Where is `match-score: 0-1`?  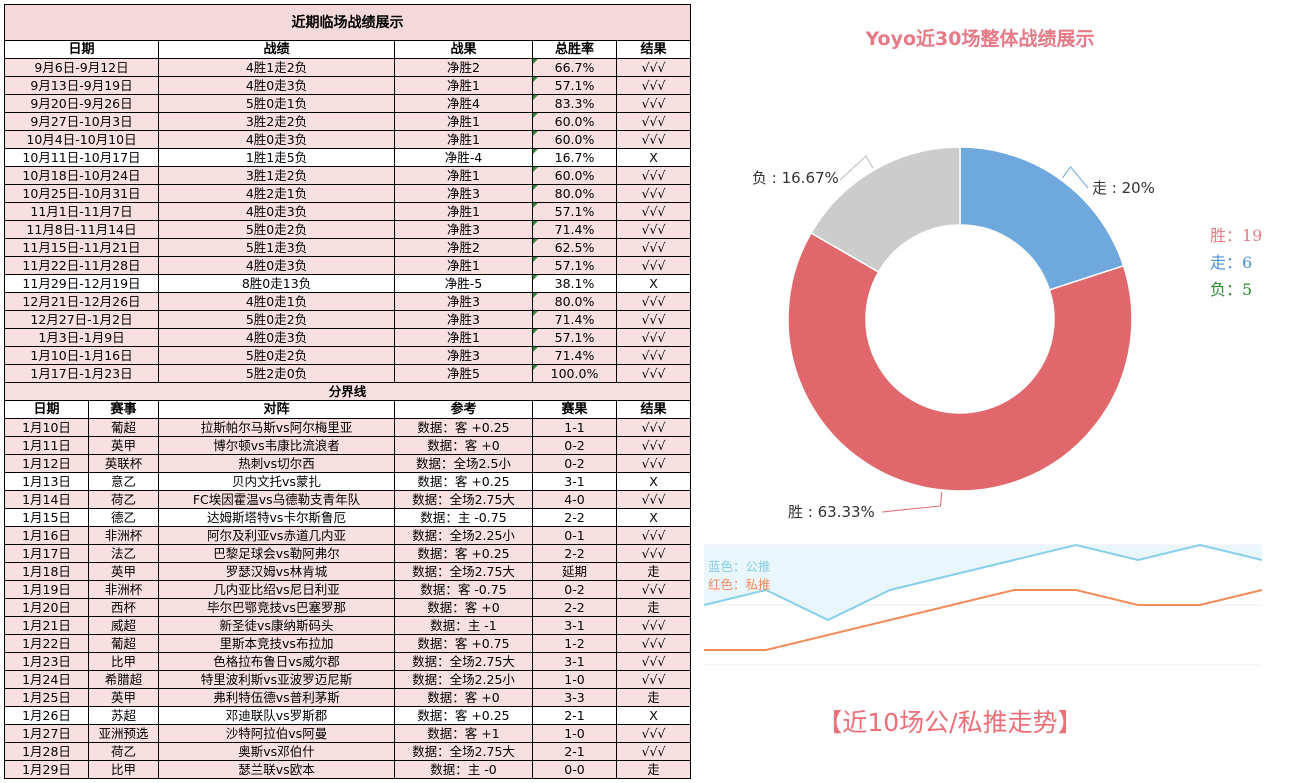
match-score: 0-1 is located at coordinates (574, 535).